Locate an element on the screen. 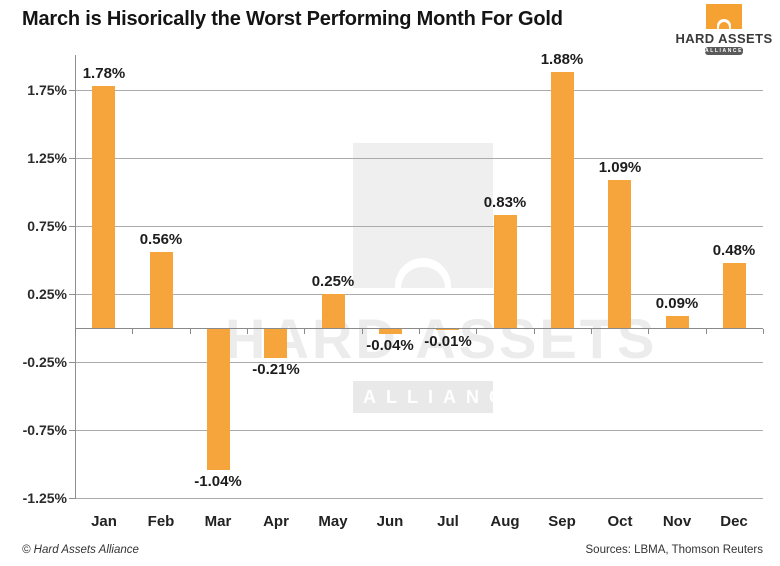  bar-jan is located at coordinates (103, 207).